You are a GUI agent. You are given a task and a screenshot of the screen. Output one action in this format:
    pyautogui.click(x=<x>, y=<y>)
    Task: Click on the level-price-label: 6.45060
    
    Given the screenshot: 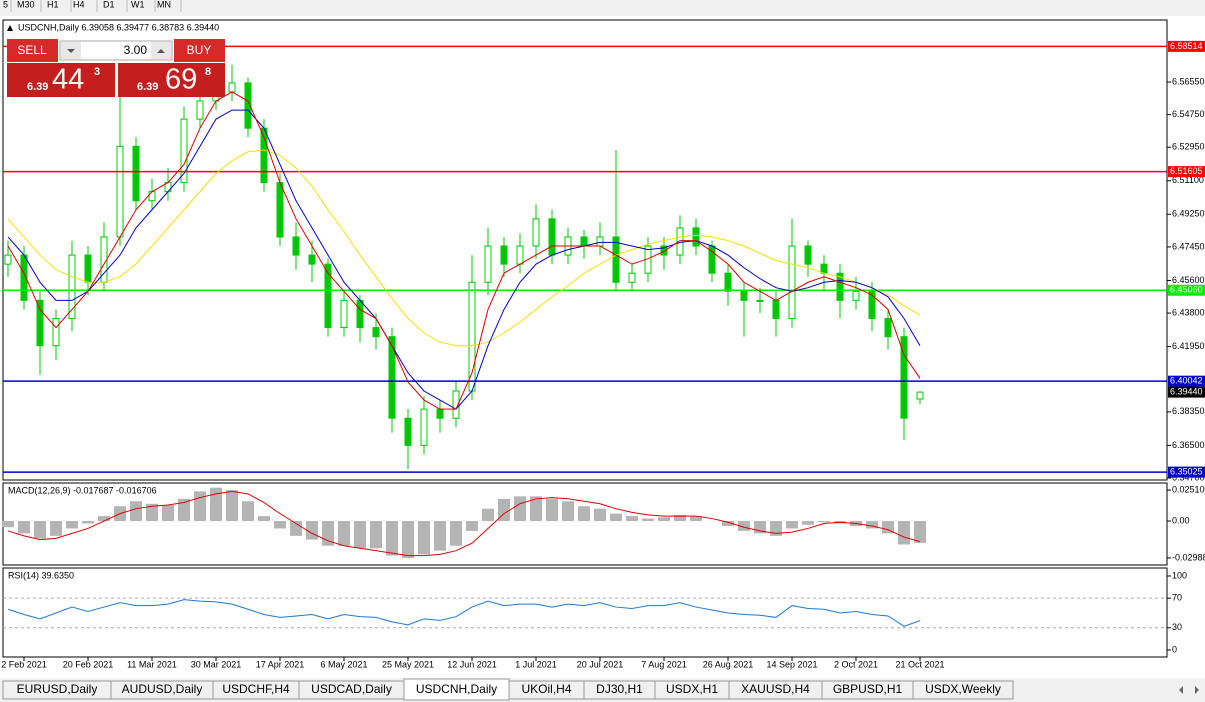 What is the action you would take?
    pyautogui.click(x=1186, y=290)
    